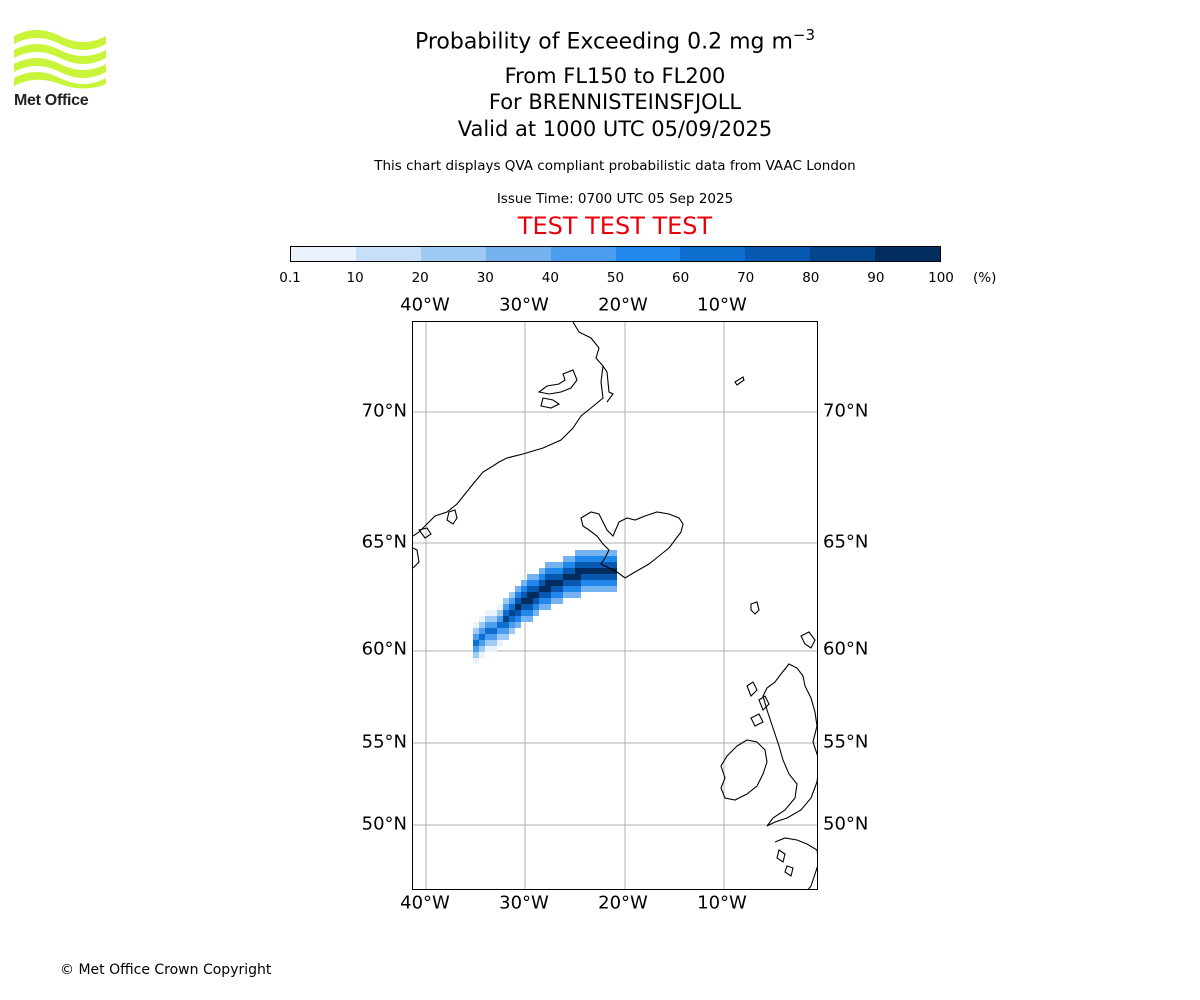 This screenshot has height=1000, width=1200. What do you see at coordinates (425, 305) in the screenshot?
I see `lon-label-top: 40°W` at bounding box center [425, 305].